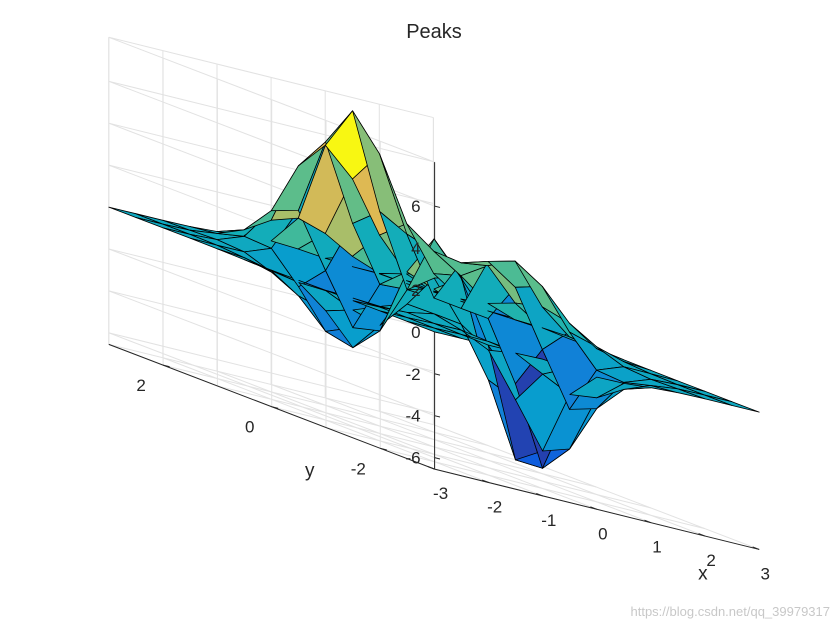 Image resolution: width=840 pixels, height=630 pixels. Describe the element at coordinates (412, 416) in the screenshot. I see `z-tick-label: -4` at that location.